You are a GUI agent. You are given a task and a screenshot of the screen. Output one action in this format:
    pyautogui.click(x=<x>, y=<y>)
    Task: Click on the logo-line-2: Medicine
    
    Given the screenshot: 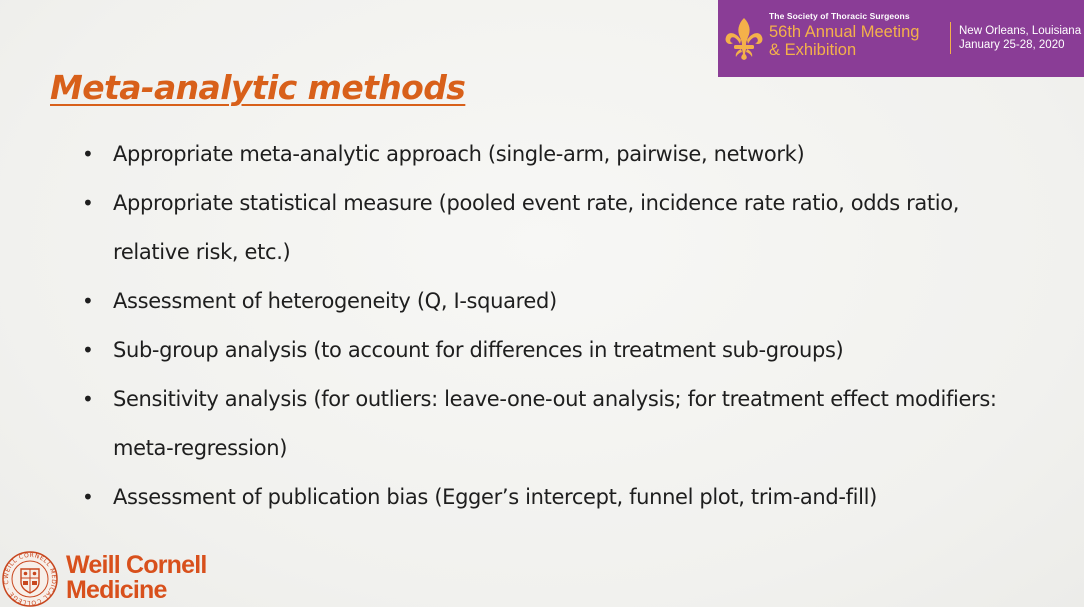 What is the action you would take?
    pyautogui.click(x=116, y=590)
    